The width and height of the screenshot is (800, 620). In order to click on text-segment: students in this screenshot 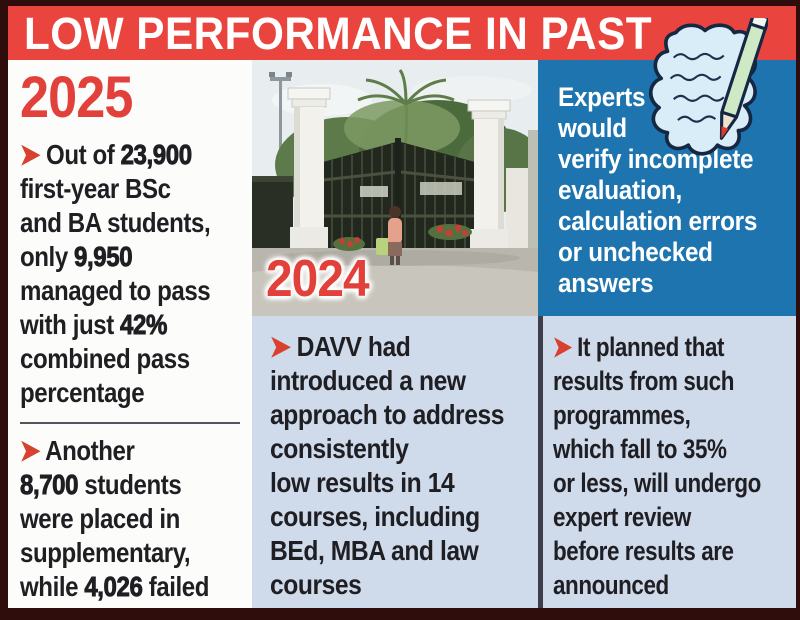, I will do `click(130, 484)`.